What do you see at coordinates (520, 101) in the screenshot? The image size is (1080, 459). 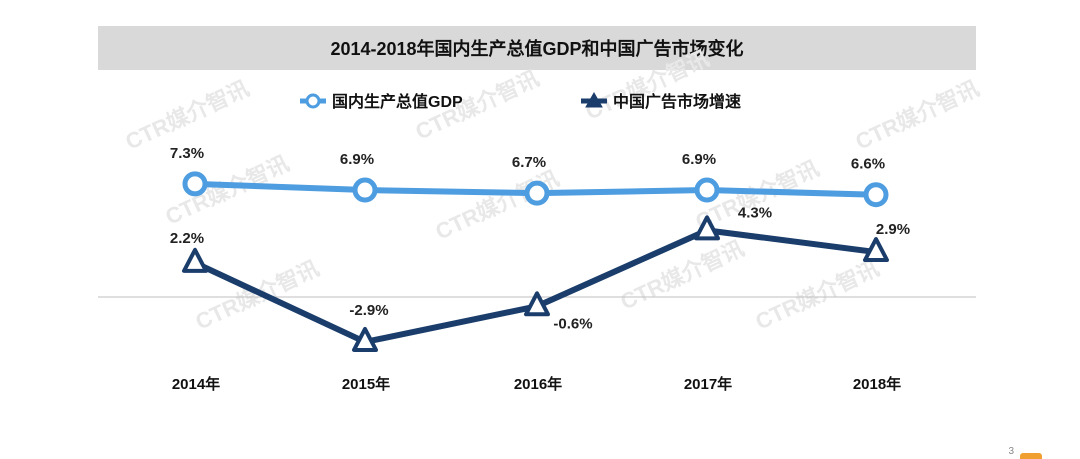 I see `legend: 国内生产总值GDP 中国广告市场增速` at bounding box center [520, 101].